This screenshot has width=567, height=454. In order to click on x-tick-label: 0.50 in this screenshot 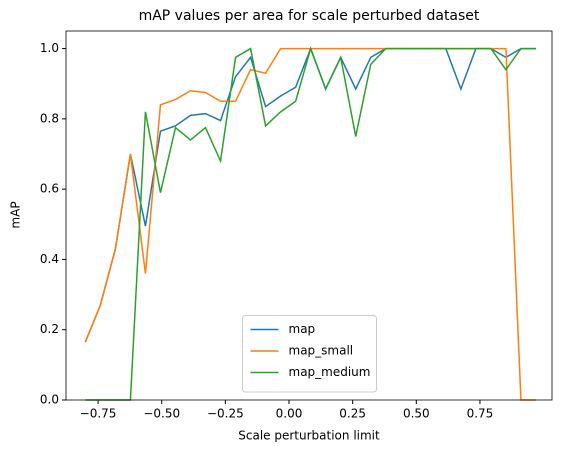, I will do `click(416, 414)`.